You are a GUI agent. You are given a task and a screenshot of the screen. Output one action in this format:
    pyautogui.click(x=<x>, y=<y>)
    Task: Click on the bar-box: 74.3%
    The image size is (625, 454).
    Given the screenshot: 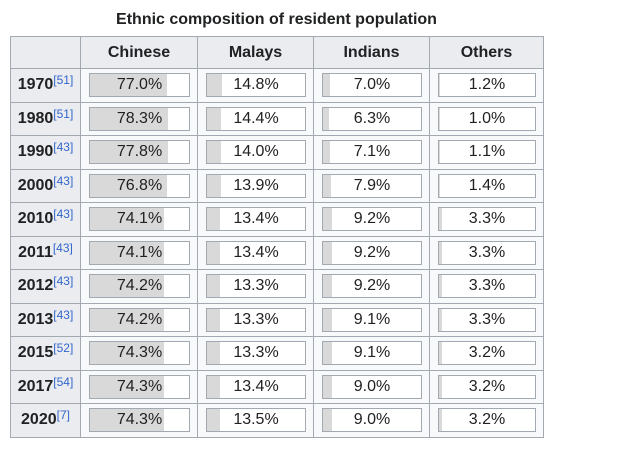 What is the action you would take?
    pyautogui.click(x=139, y=353)
    